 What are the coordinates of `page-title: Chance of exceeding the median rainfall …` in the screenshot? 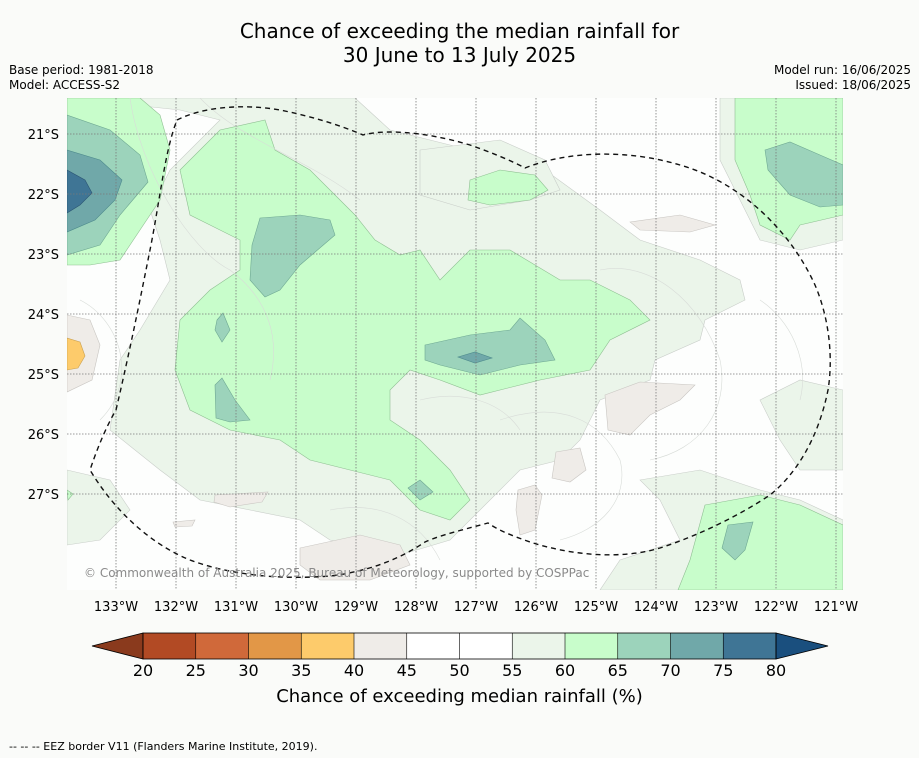 It's located at (459, 43).